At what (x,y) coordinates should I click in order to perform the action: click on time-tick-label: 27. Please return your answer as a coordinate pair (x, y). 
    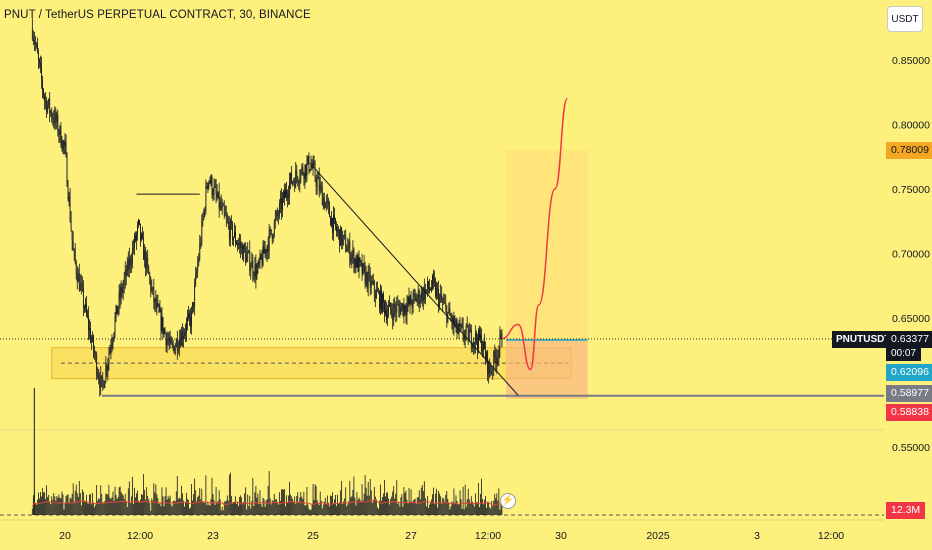
    Looking at the image, I should click on (411, 536).